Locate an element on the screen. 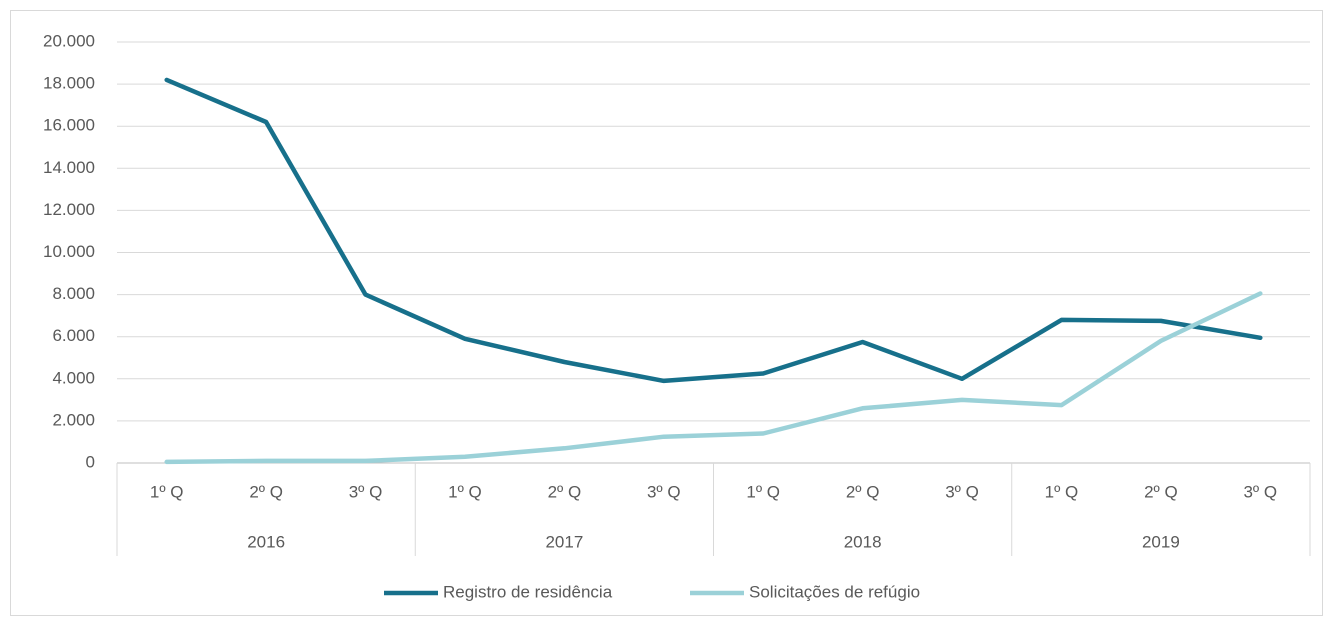 The image size is (1333, 624). y-tick-label: 2.000 is located at coordinates (73, 419).